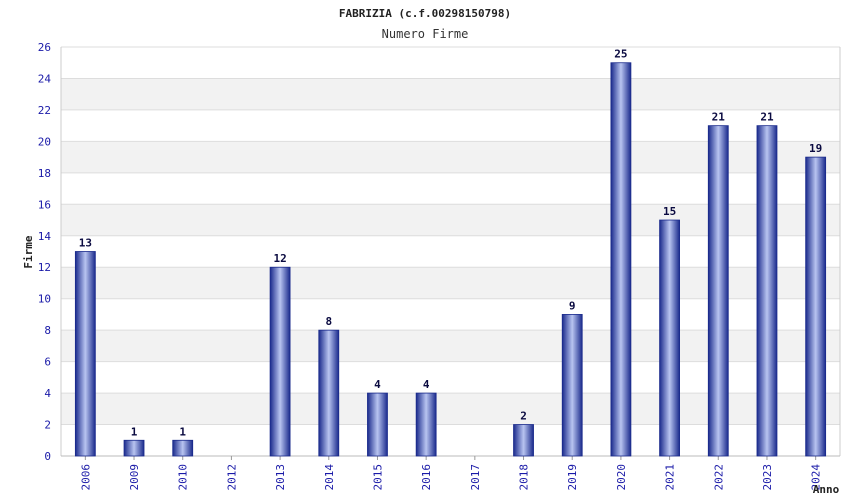  I want to click on data-label-2019: 9, so click(572, 305).